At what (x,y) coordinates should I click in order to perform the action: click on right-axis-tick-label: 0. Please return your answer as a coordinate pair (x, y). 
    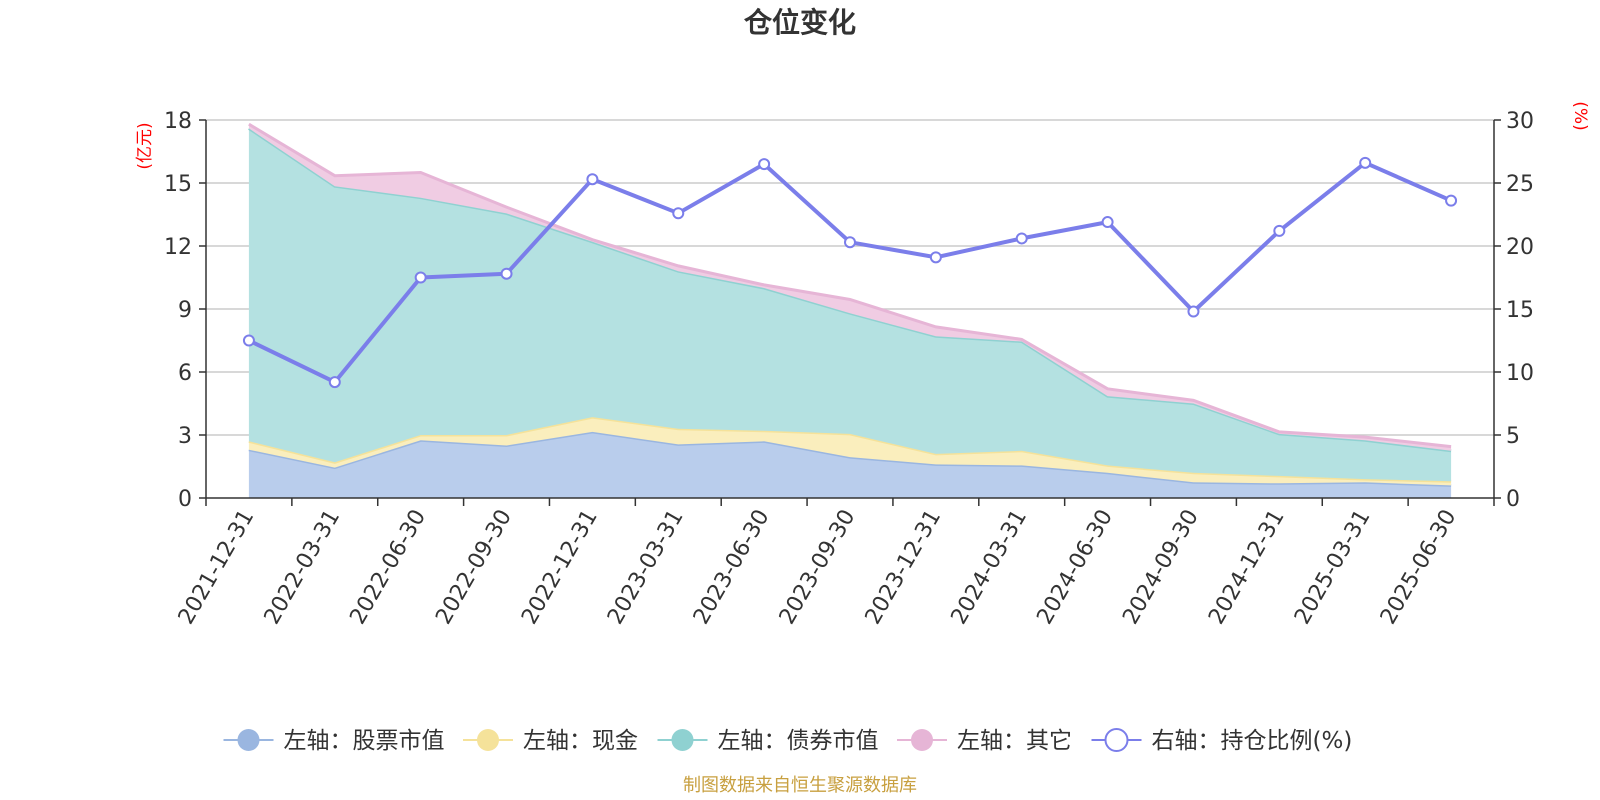
    Looking at the image, I should click on (1513, 499).